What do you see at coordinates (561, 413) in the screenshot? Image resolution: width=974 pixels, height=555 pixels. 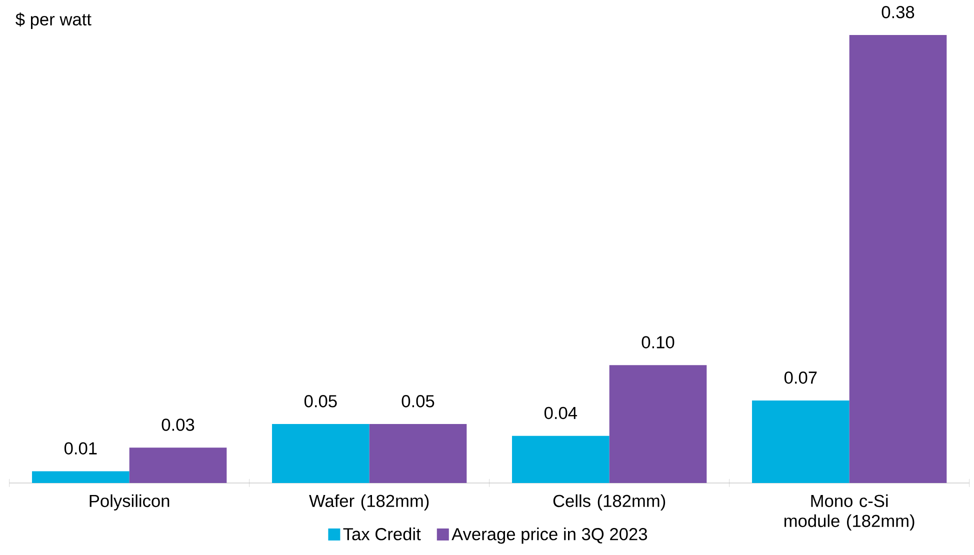 I see `data-label: 0.04` at bounding box center [561, 413].